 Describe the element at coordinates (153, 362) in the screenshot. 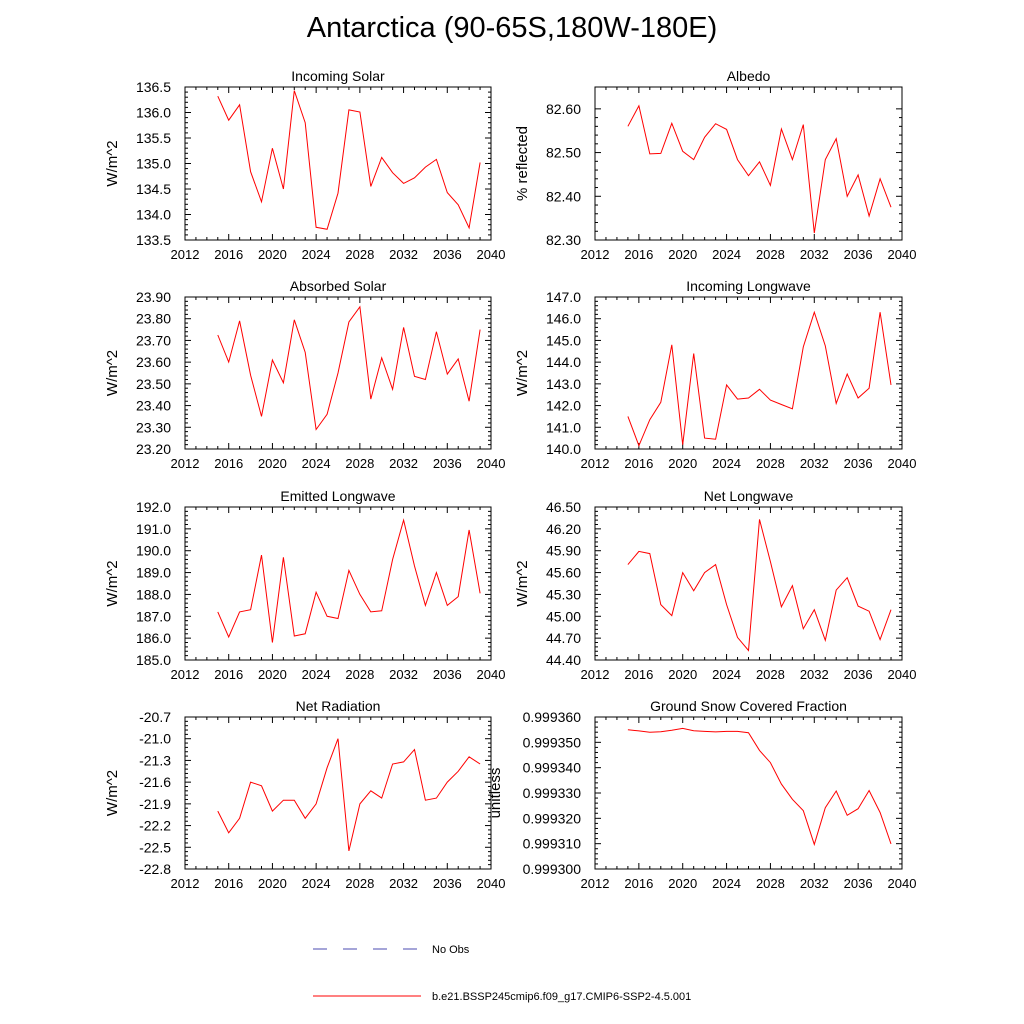

I see `y-tick-label: 23.60` at that location.